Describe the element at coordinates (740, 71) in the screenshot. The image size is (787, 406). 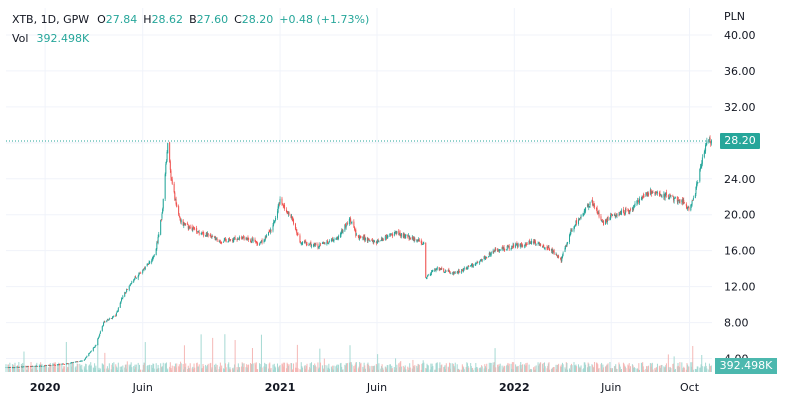
I see `y-tick-label: 36.00` at that location.